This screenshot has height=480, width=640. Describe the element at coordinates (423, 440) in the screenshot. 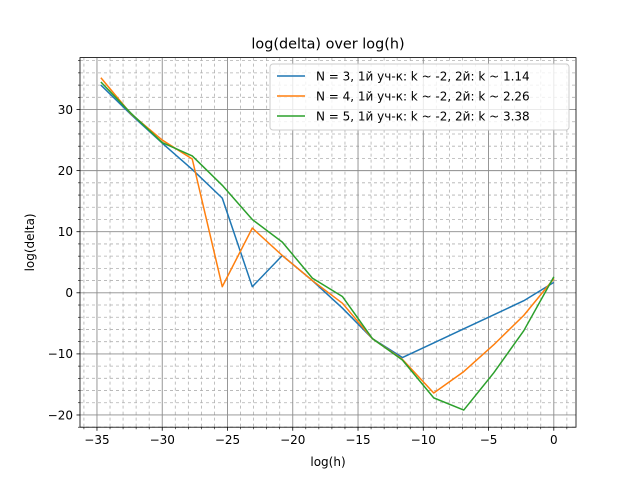

I see `x-tick-label: −10` at that location.